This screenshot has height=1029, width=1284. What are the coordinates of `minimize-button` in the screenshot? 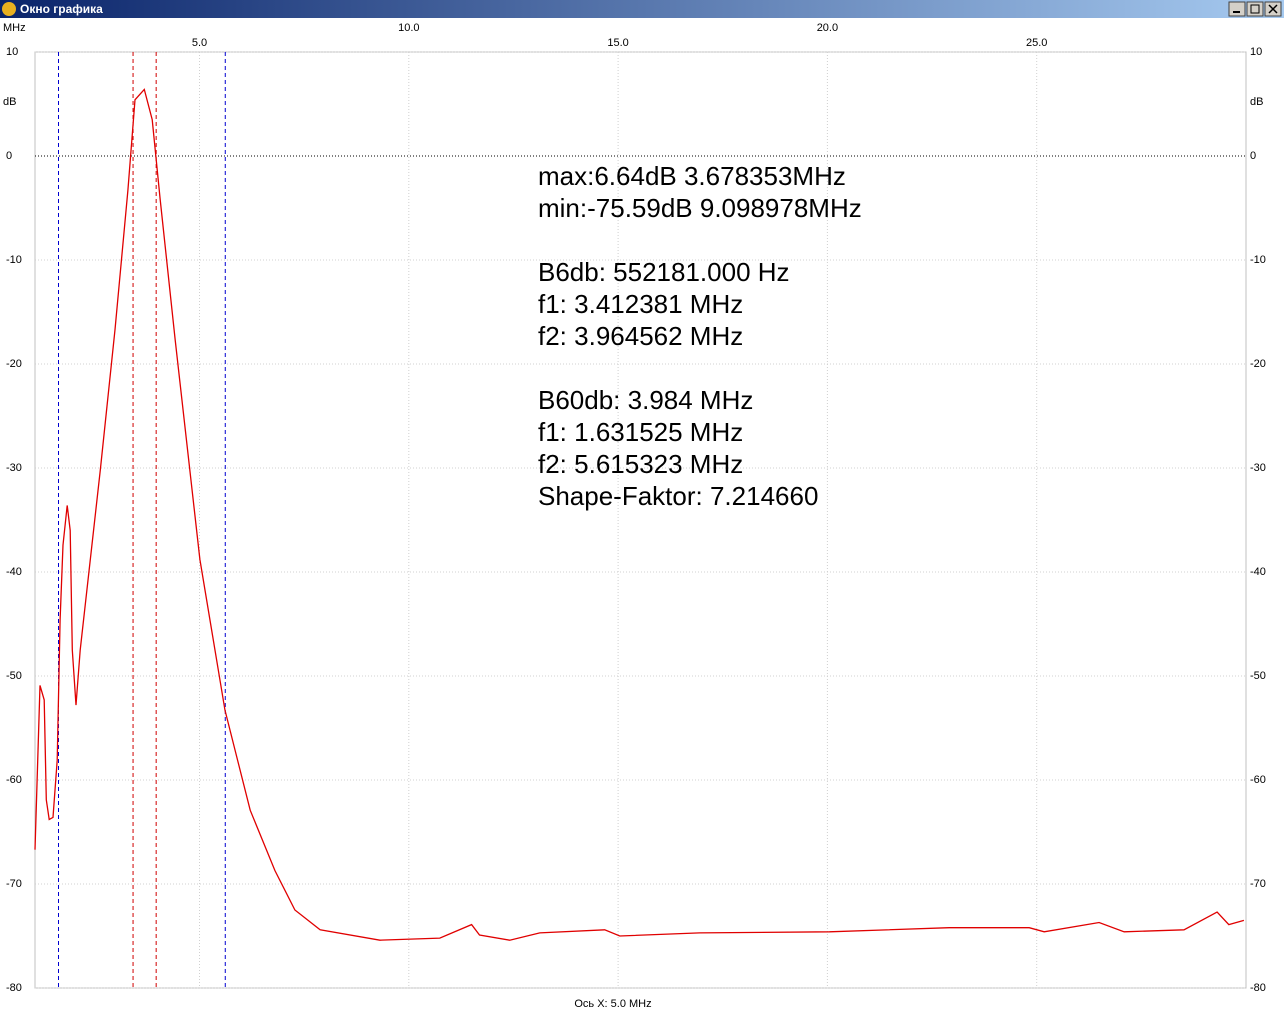 It's located at (1237, 9).